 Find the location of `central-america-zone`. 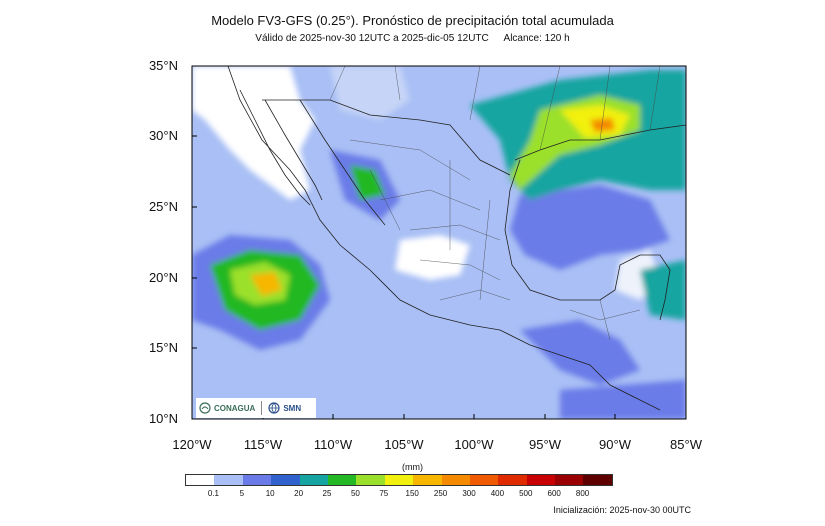

central-america-zone is located at coordinates (580, 352).